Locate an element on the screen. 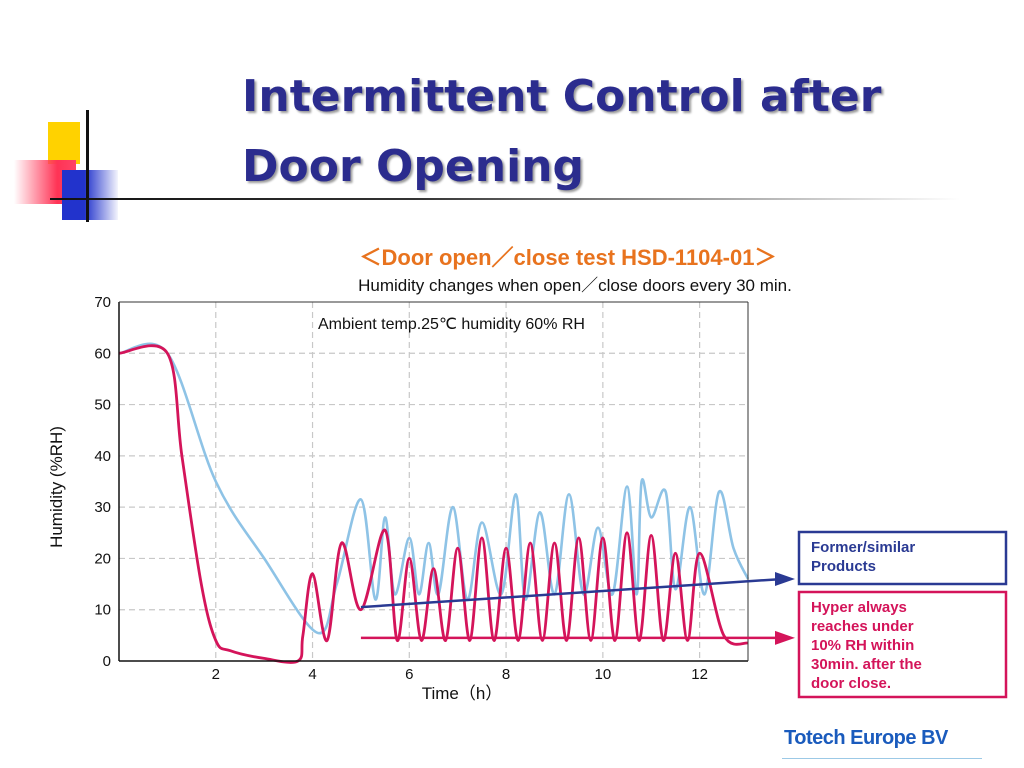 The image size is (1024, 768). y-axis-label: Humidity (%RH) is located at coordinates (56, 487).